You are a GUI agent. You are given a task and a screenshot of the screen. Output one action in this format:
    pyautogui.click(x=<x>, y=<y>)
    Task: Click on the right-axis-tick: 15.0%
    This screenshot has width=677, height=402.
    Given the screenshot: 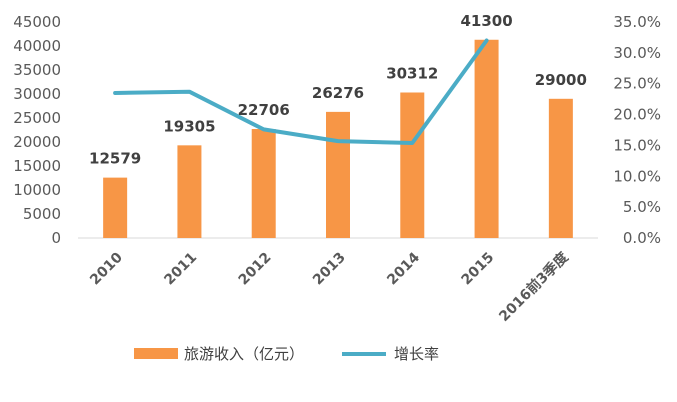 What is the action you would take?
    pyautogui.click(x=637, y=145)
    